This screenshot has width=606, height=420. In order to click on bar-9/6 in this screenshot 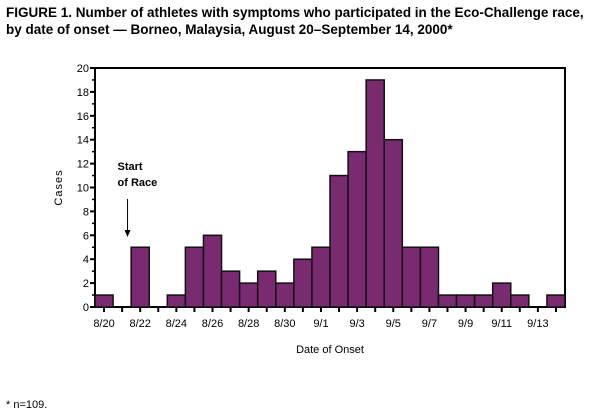, I will do `click(411, 277)`.